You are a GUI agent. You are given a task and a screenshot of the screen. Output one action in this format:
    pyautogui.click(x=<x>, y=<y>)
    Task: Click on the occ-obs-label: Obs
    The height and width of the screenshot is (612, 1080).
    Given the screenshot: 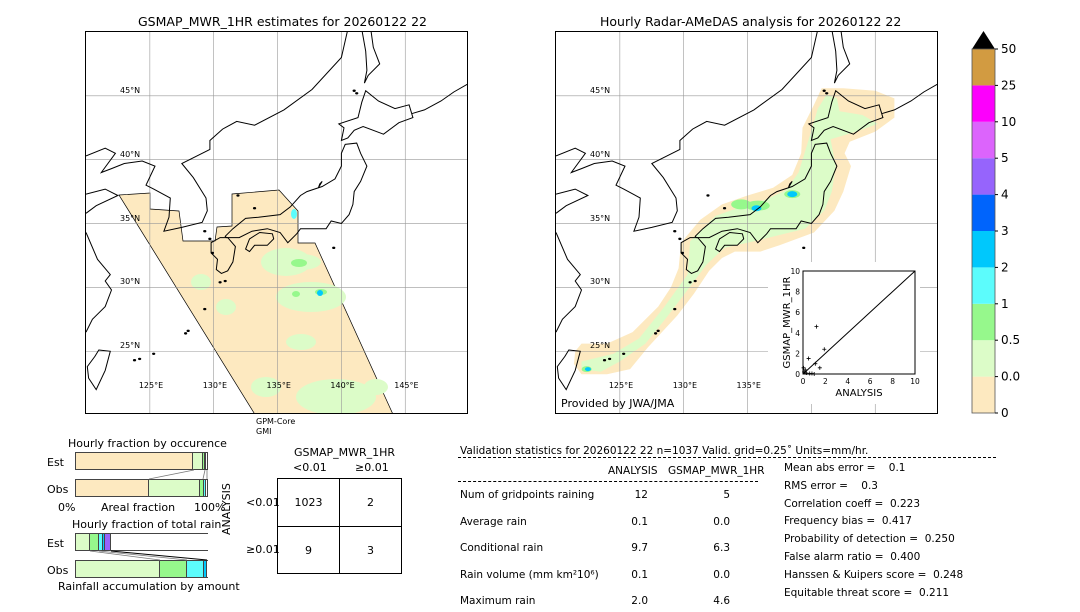 What is the action you would take?
    pyautogui.click(x=58, y=489)
    